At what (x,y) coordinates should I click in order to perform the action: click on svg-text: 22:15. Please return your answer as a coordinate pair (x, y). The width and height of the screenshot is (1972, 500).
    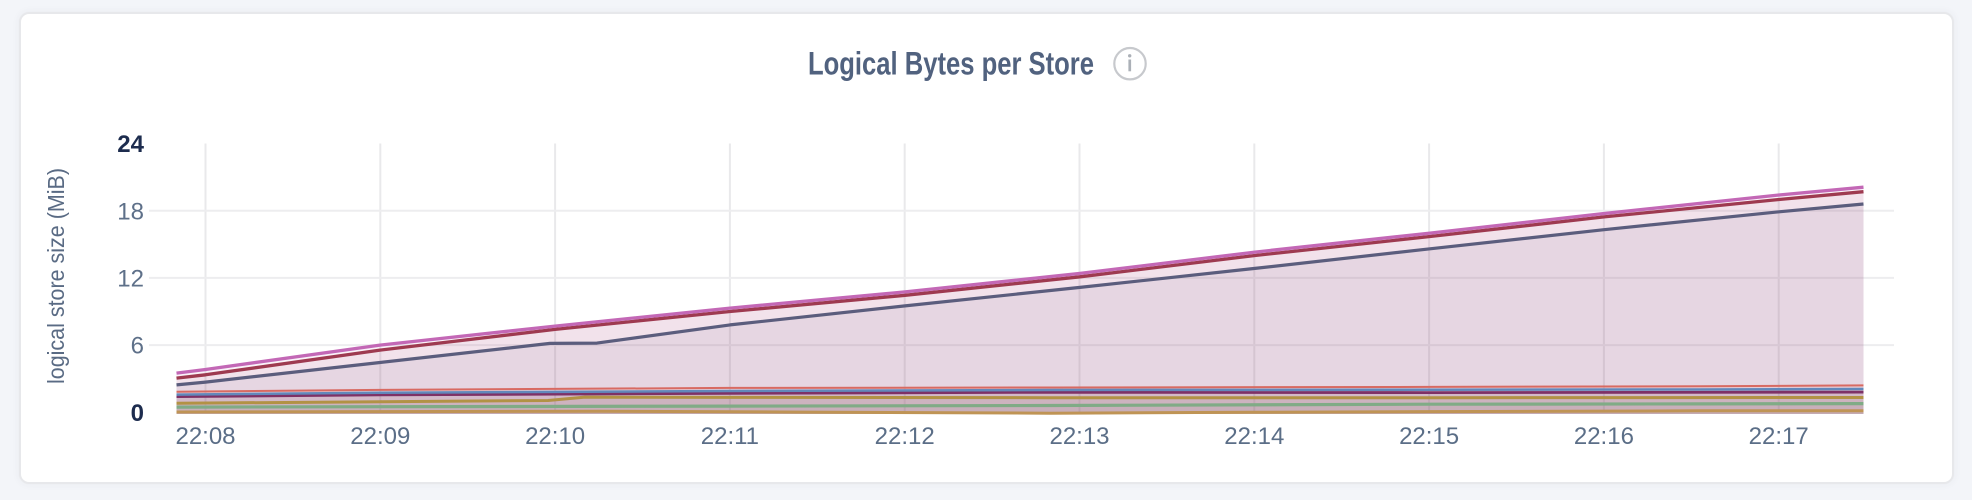
    Looking at the image, I should click on (1429, 436).